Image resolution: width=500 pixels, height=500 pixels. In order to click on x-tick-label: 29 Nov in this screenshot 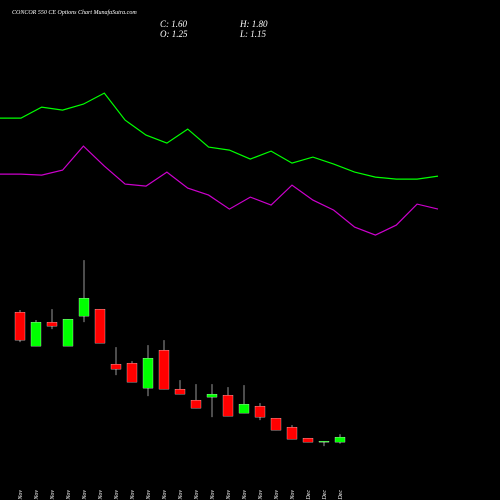, I will do `click(293, 495)`.